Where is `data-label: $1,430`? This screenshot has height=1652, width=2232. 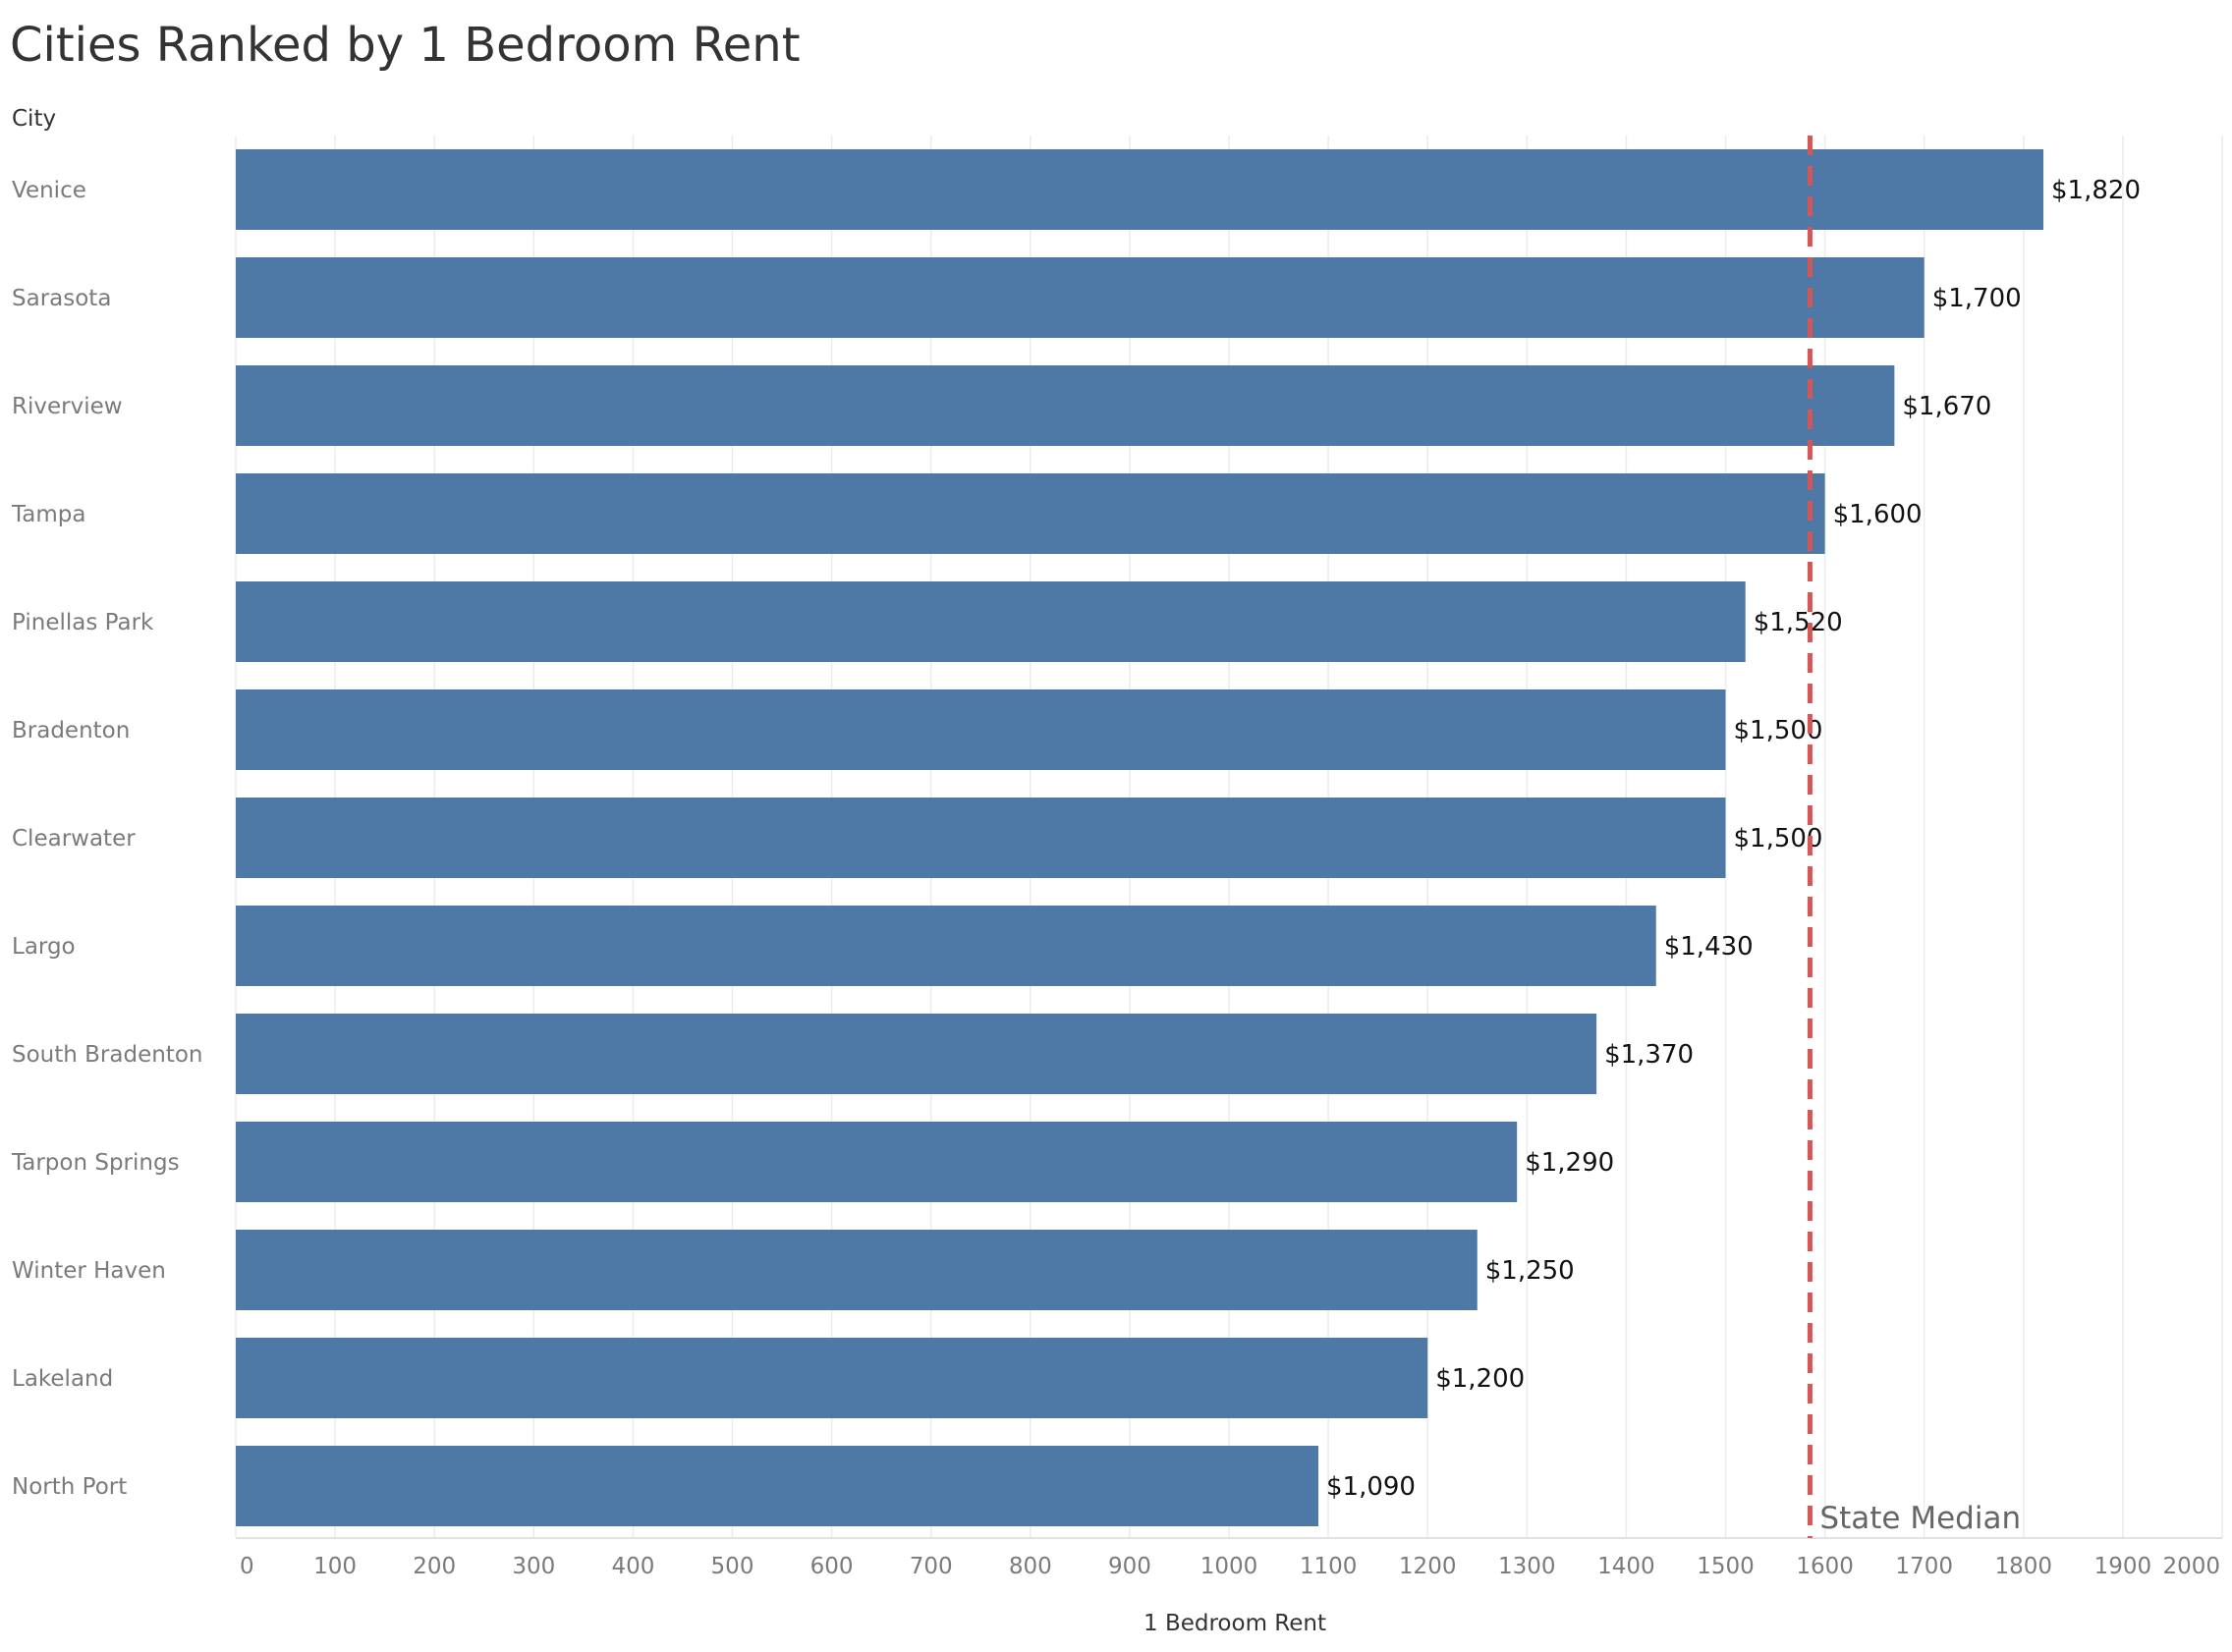
data-label: $1,430 is located at coordinates (1709, 947).